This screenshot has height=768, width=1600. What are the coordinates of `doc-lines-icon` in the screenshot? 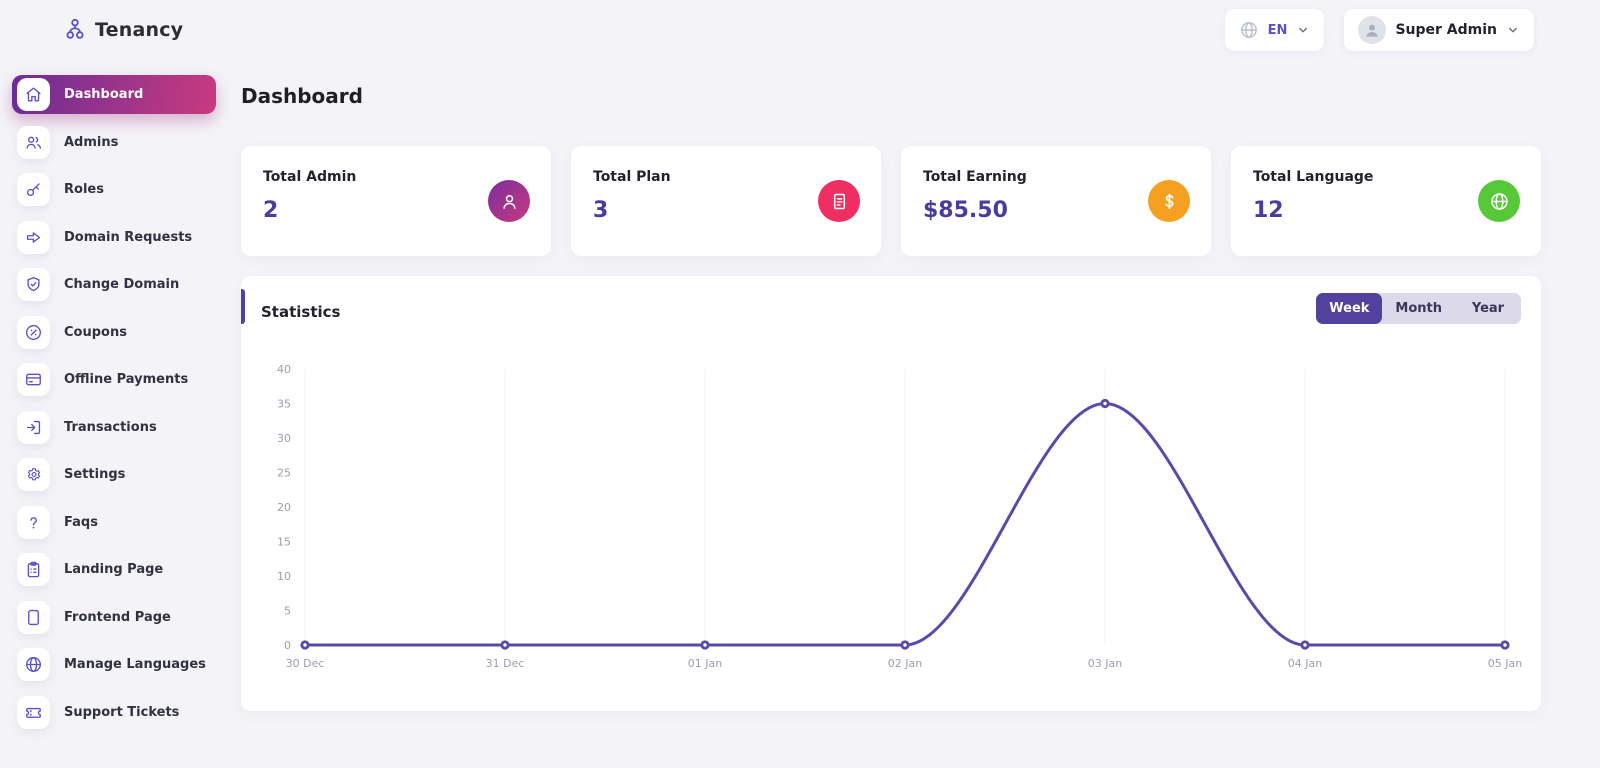 It's located at (839, 201).